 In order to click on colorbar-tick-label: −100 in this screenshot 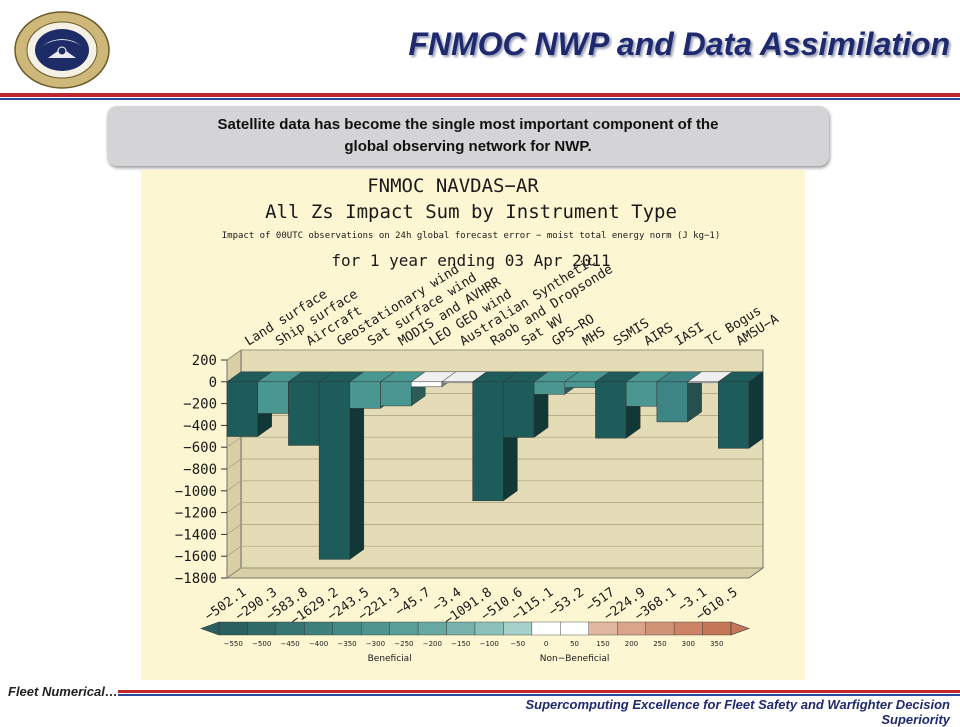, I will do `click(489, 644)`.